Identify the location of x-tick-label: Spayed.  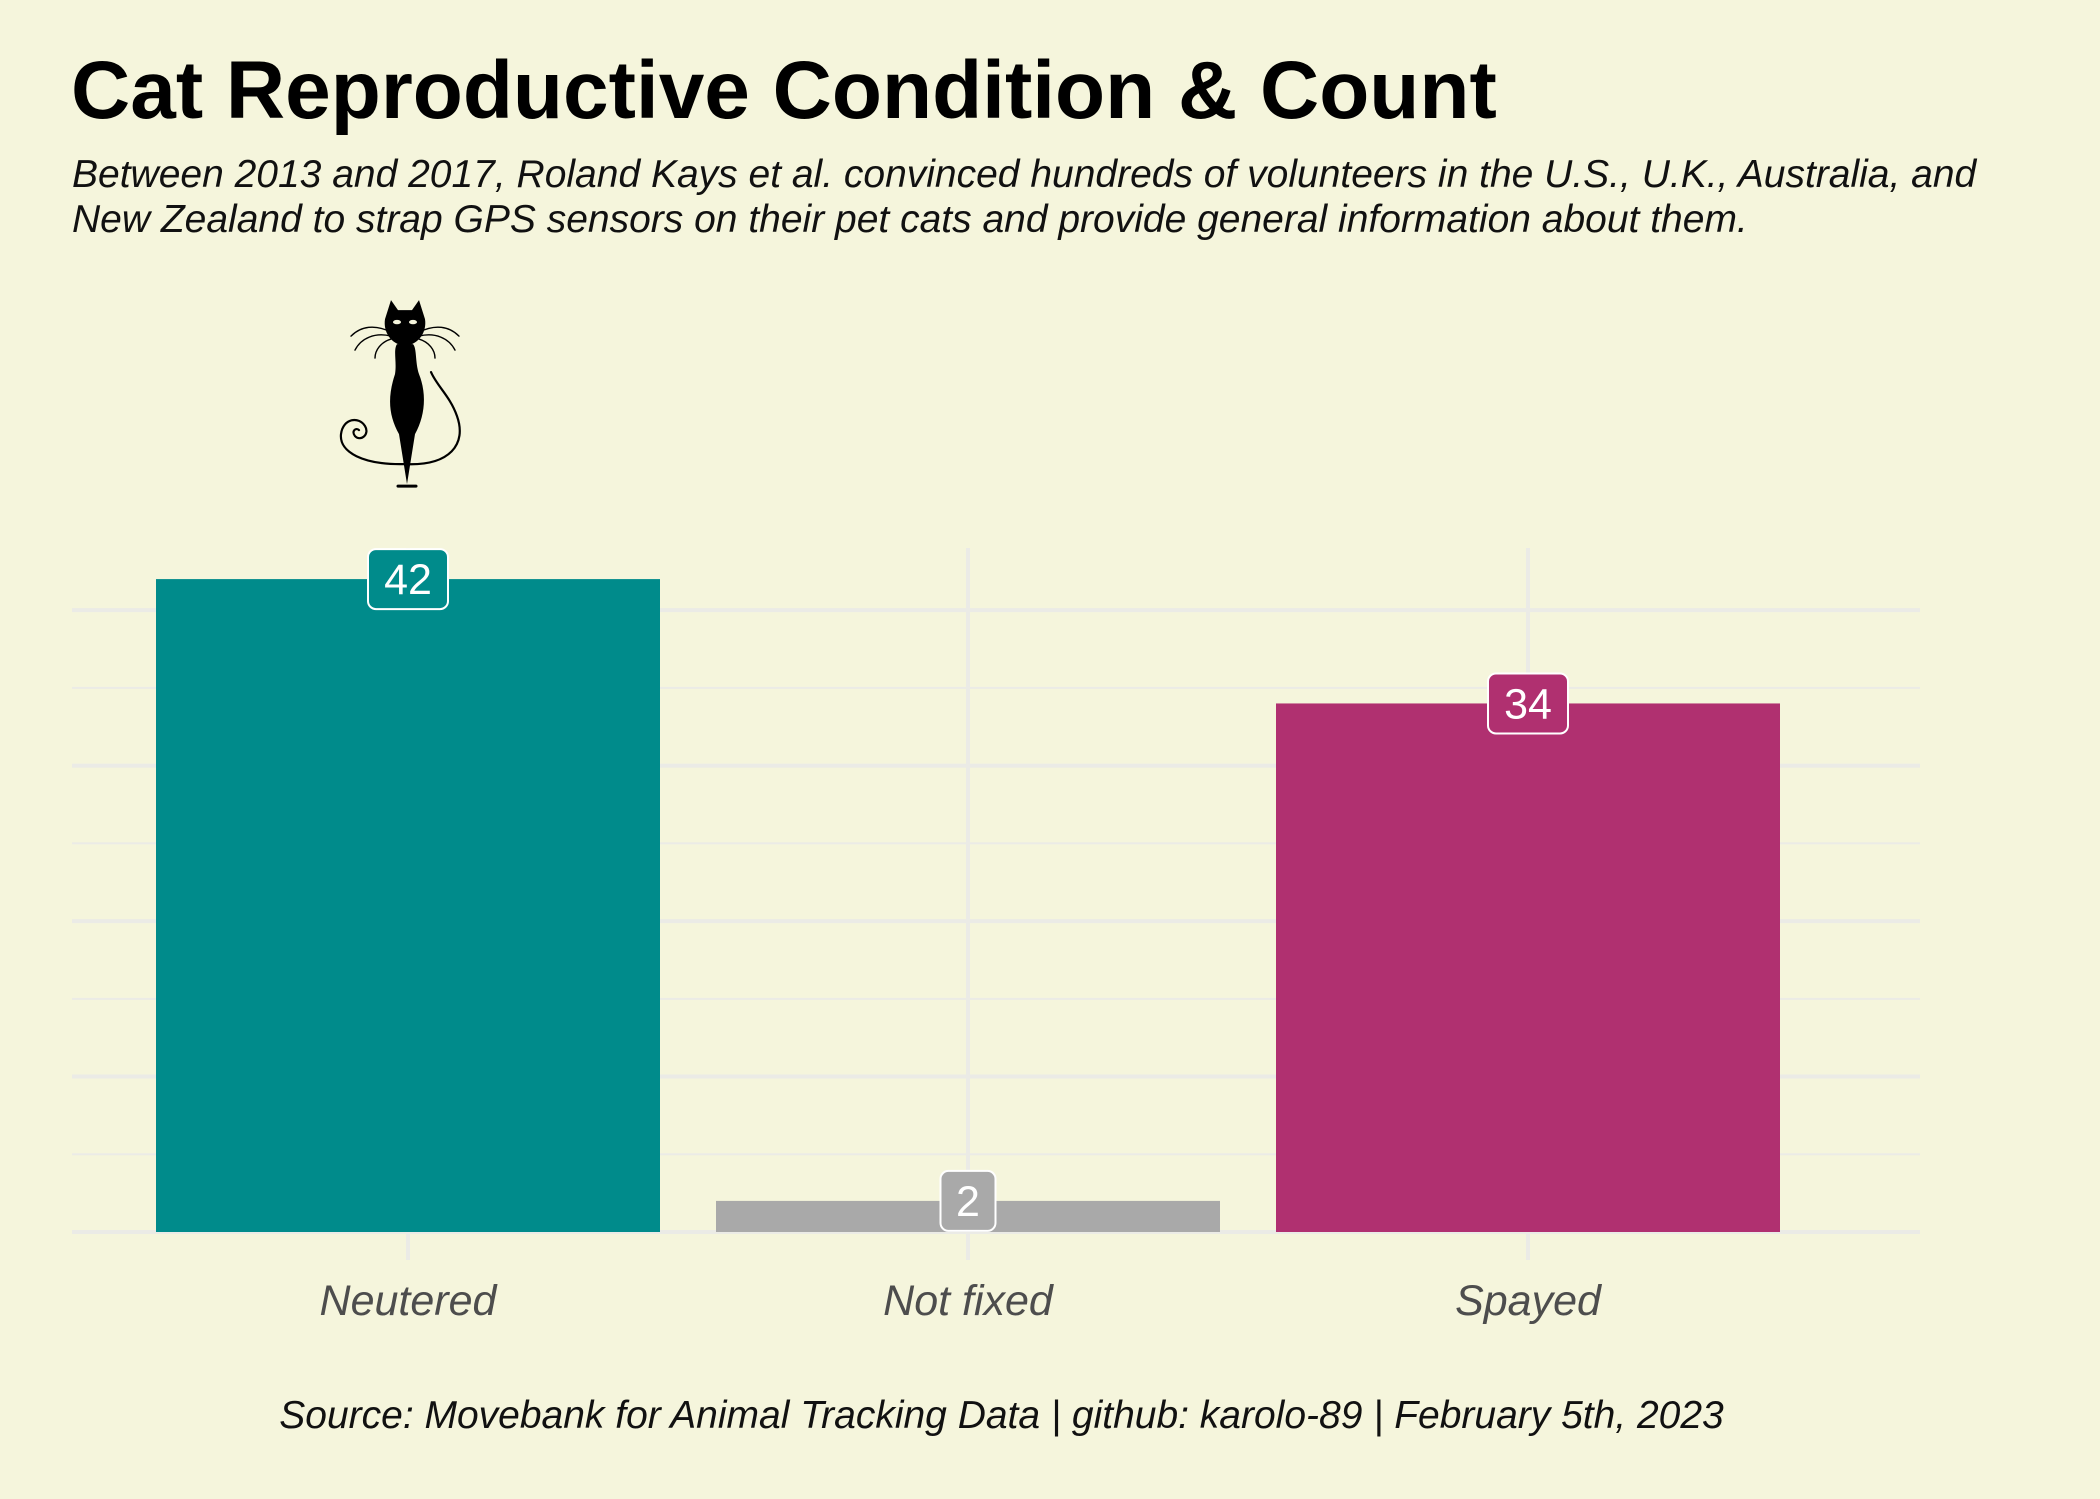
(1529, 1301).